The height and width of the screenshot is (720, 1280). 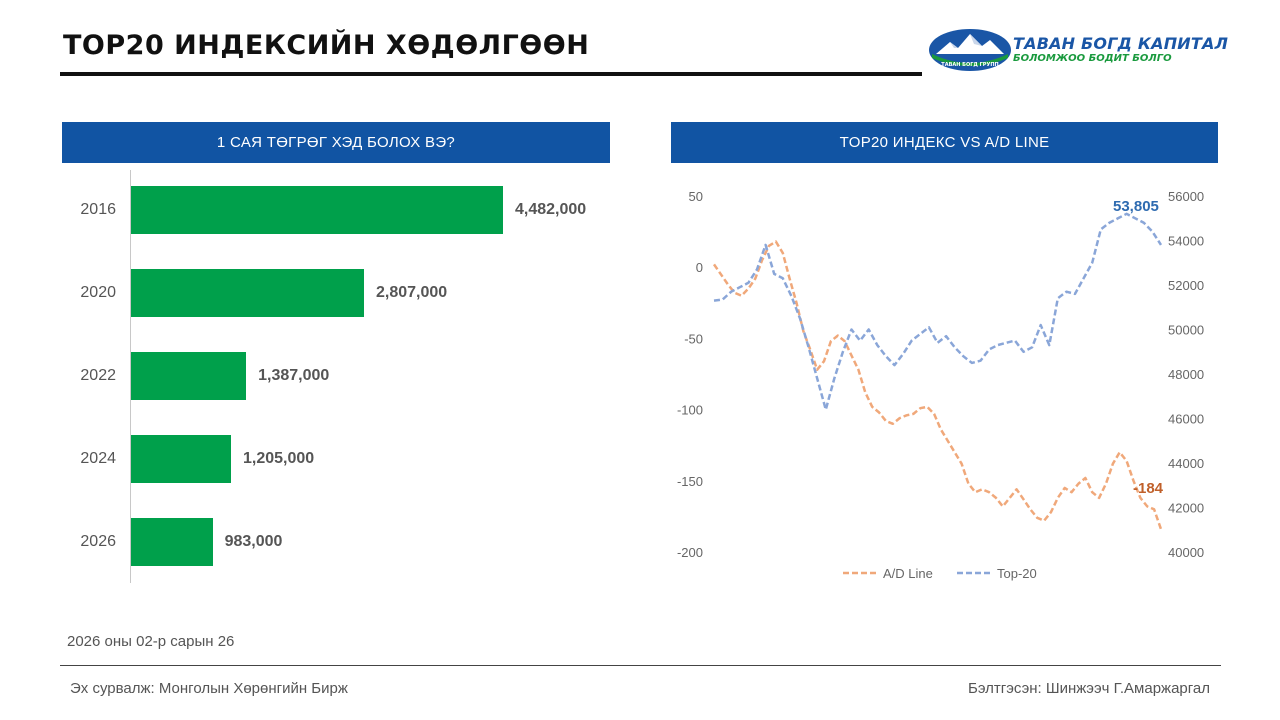 What do you see at coordinates (98, 458) in the screenshot?
I see `bar-category-label: 2024` at bounding box center [98, 458].